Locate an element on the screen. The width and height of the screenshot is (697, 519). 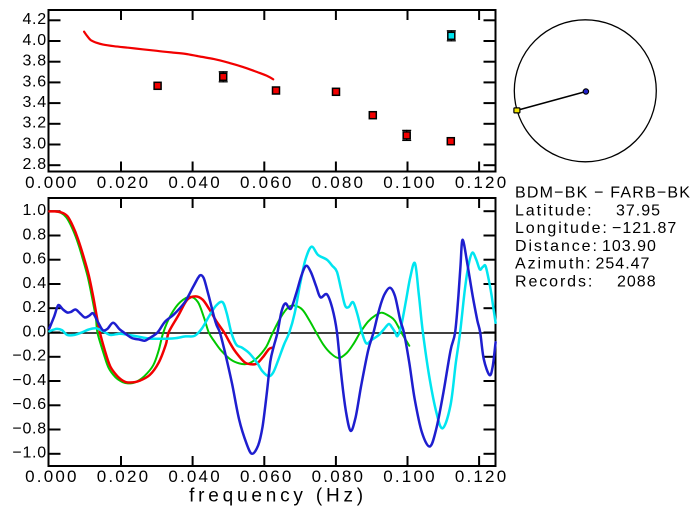
svg-text: Distance: is located at coordinates (557, 246).